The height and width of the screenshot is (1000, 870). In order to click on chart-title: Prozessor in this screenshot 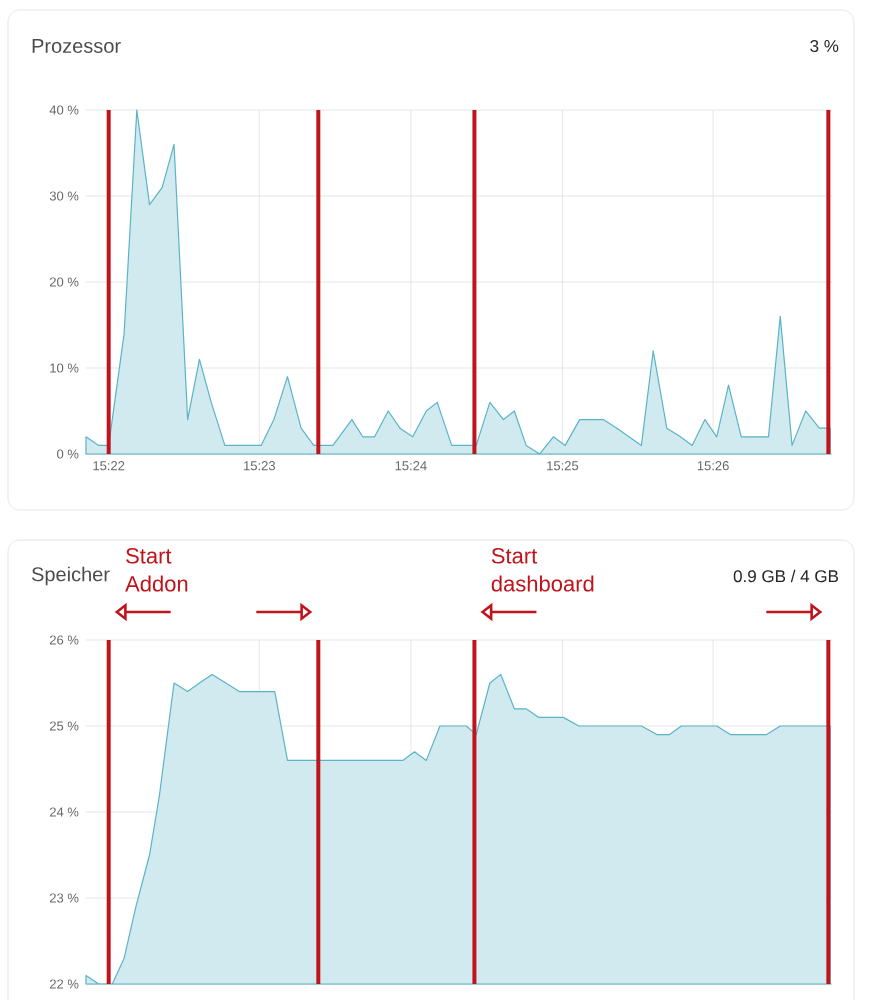, I will do `click(76, 46)`.